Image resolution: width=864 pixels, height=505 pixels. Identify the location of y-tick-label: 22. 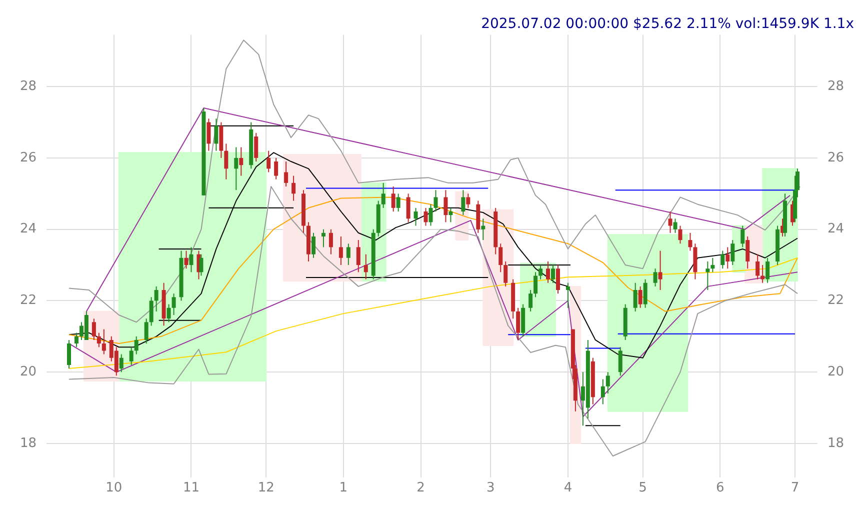
(28, 300).